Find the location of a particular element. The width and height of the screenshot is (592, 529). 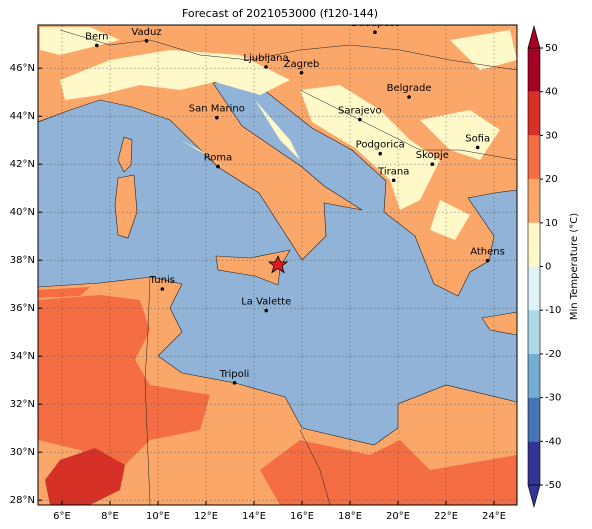

city-label: Sarajevo is located at coordinates (360, 111).